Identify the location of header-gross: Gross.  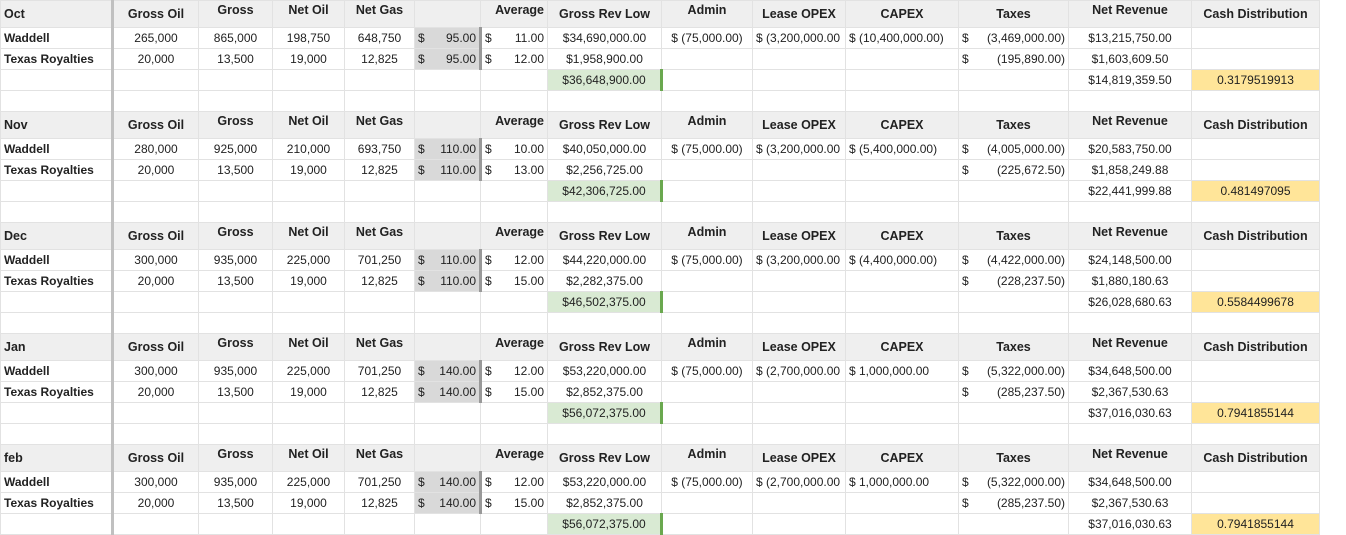
(235, 125).